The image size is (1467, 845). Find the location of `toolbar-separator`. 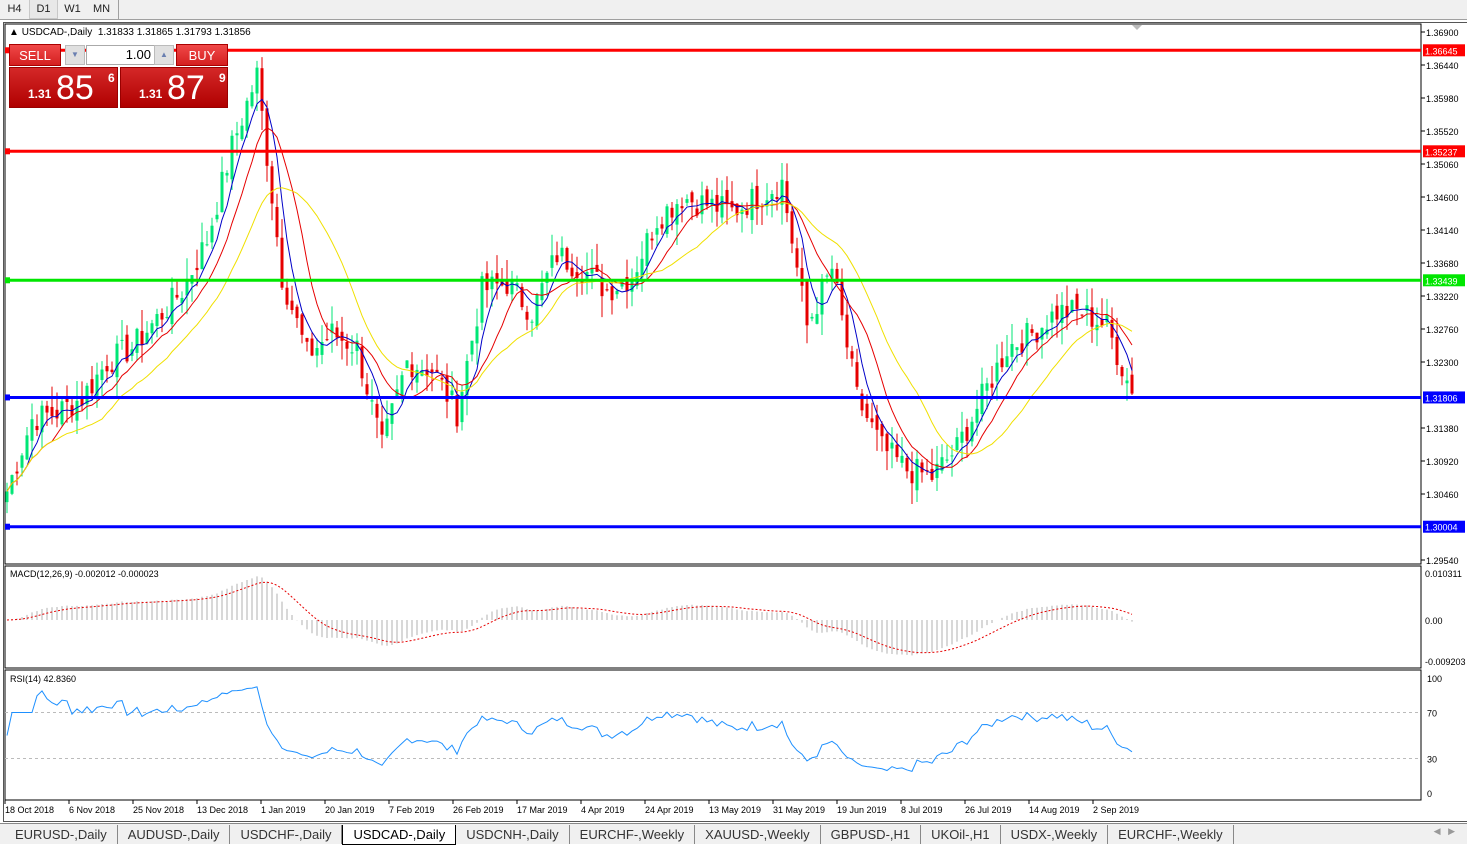

toolbar-separator is located at coordinates (118, 9).